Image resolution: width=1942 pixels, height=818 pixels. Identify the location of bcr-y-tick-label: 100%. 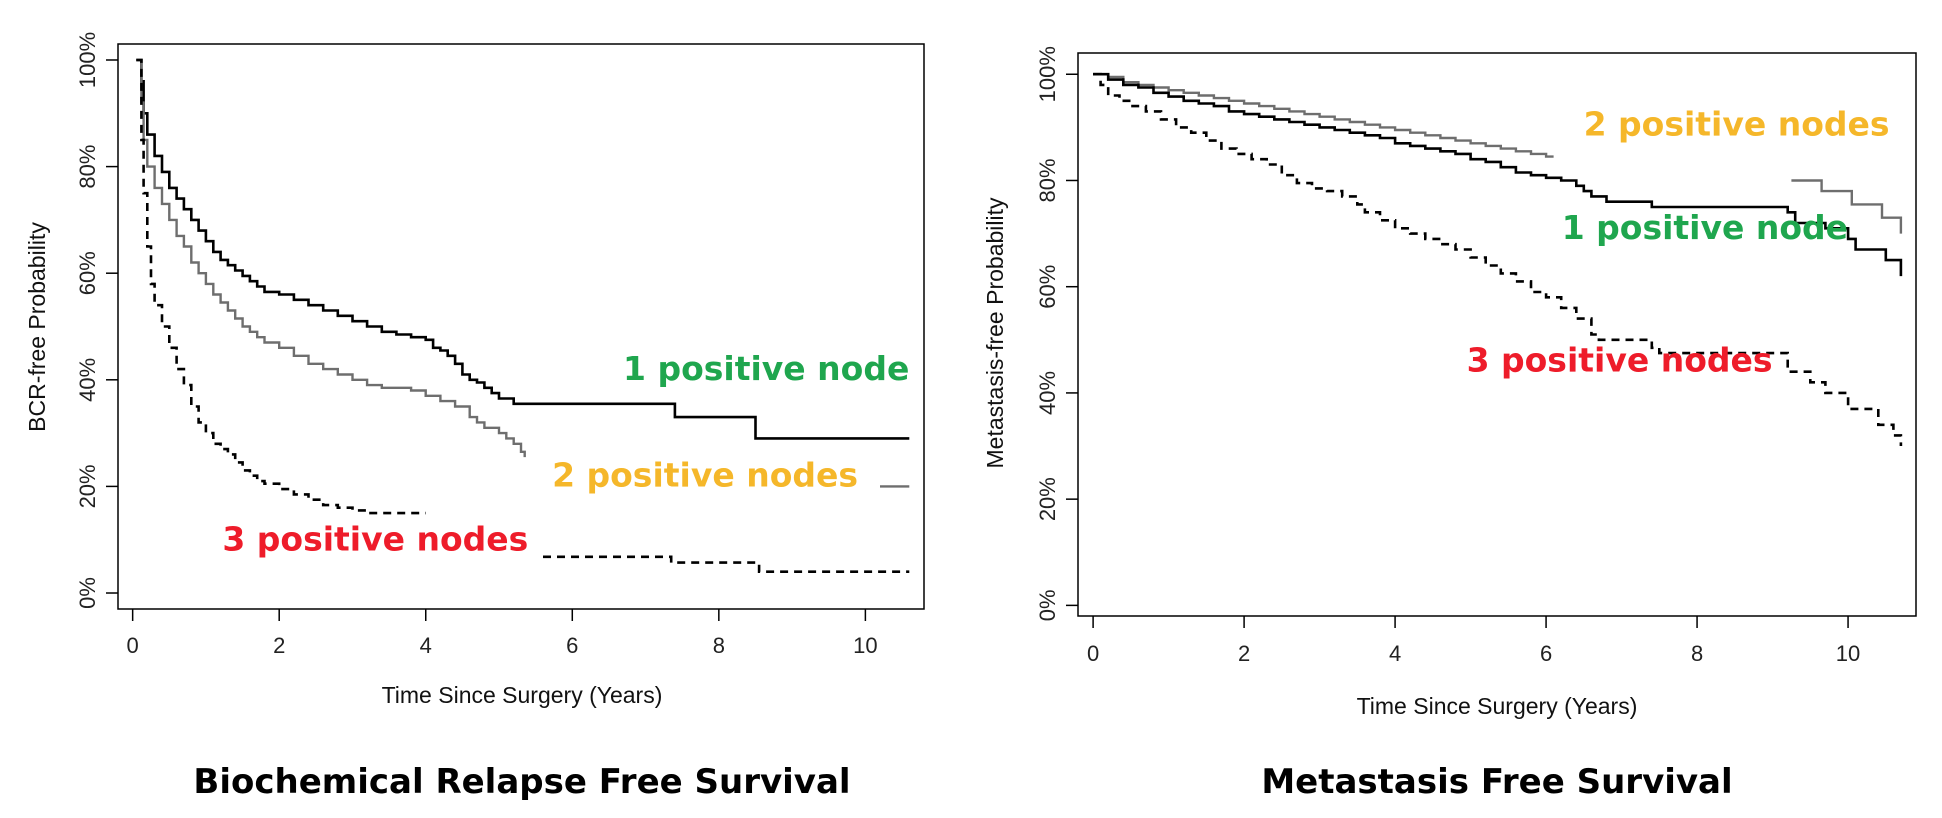
(87, 60).